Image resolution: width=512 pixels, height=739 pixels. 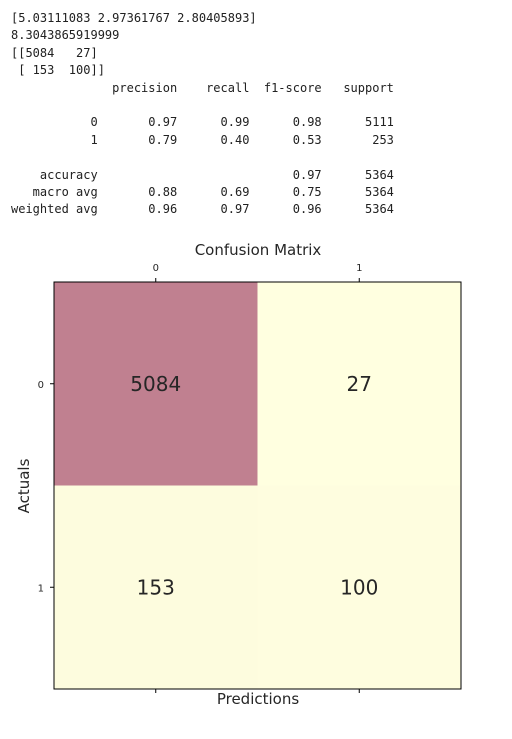 What do you see at coordinates (24, 485) in the screenshot?
I see `y-axis-label: Actuals` at bounding box center [24, 485].